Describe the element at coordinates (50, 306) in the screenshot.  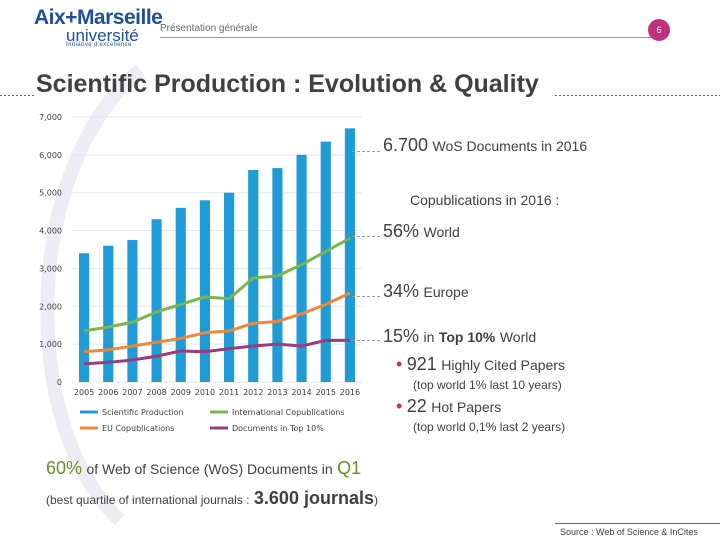
I see `y-tick-label: 2,000` at that location.